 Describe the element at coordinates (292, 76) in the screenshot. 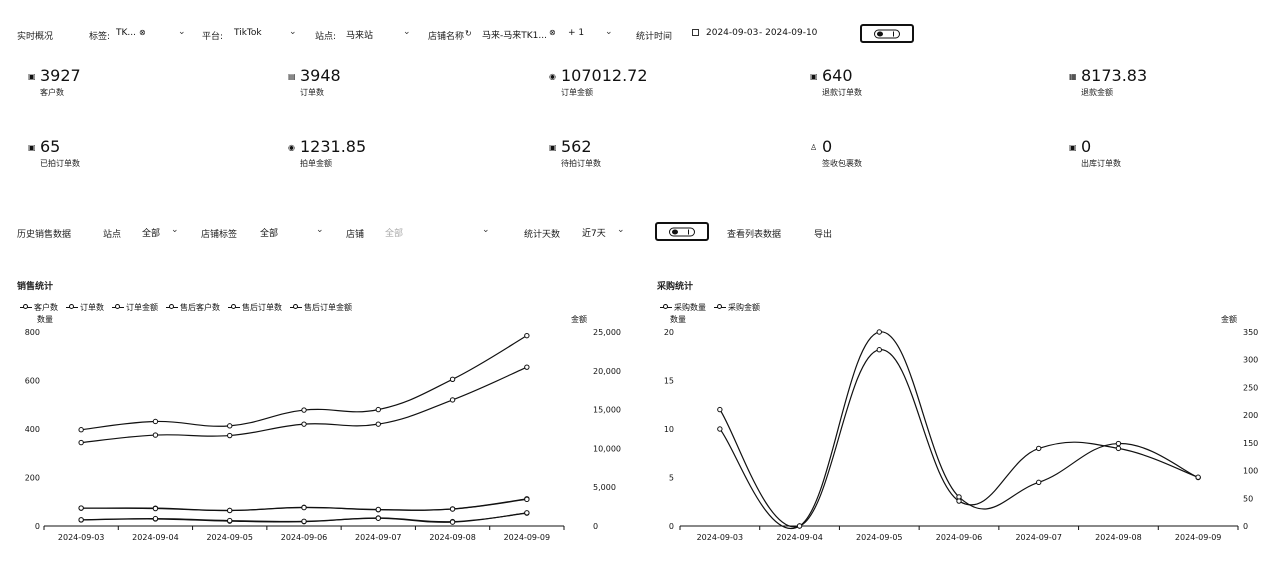

I see `order-icon: ▤` at that location.